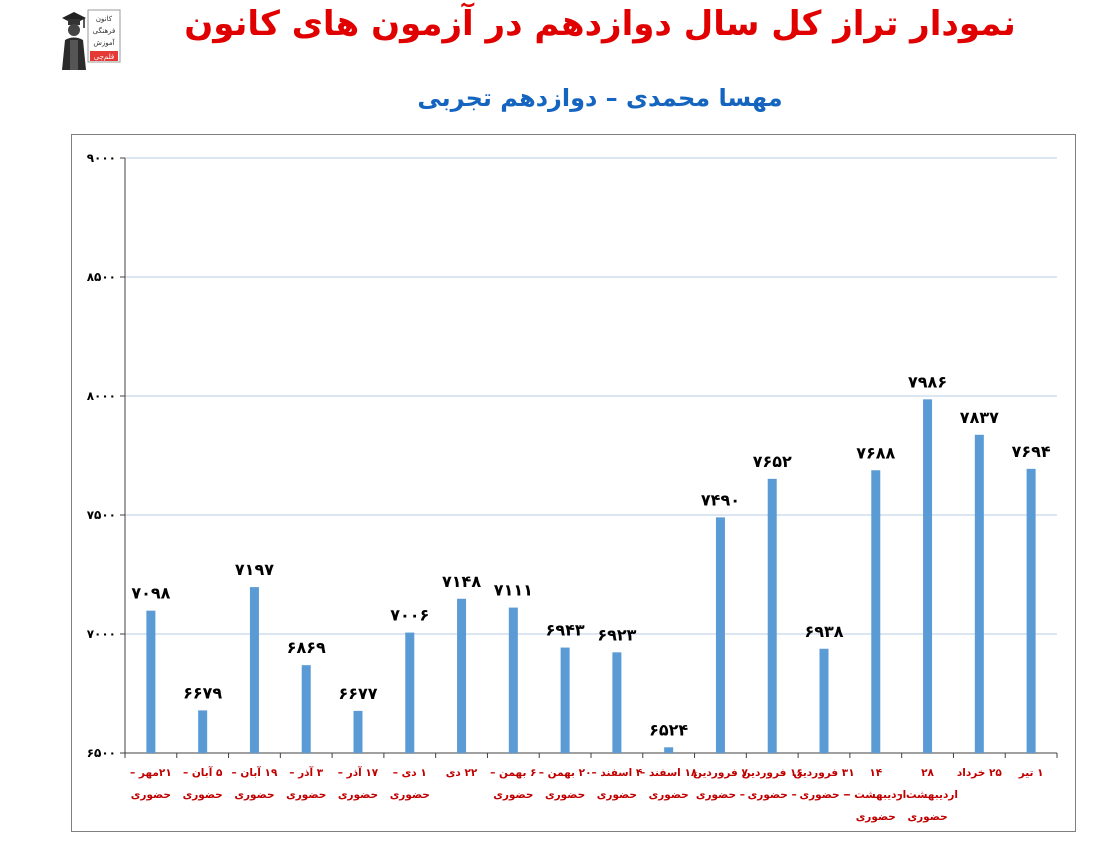 The image size is (1104, 856). What do you see at coordinates (565, 630) in the screenshot?
I see `data-label: ۶۹۴۳` at bounding box center [565, 630].